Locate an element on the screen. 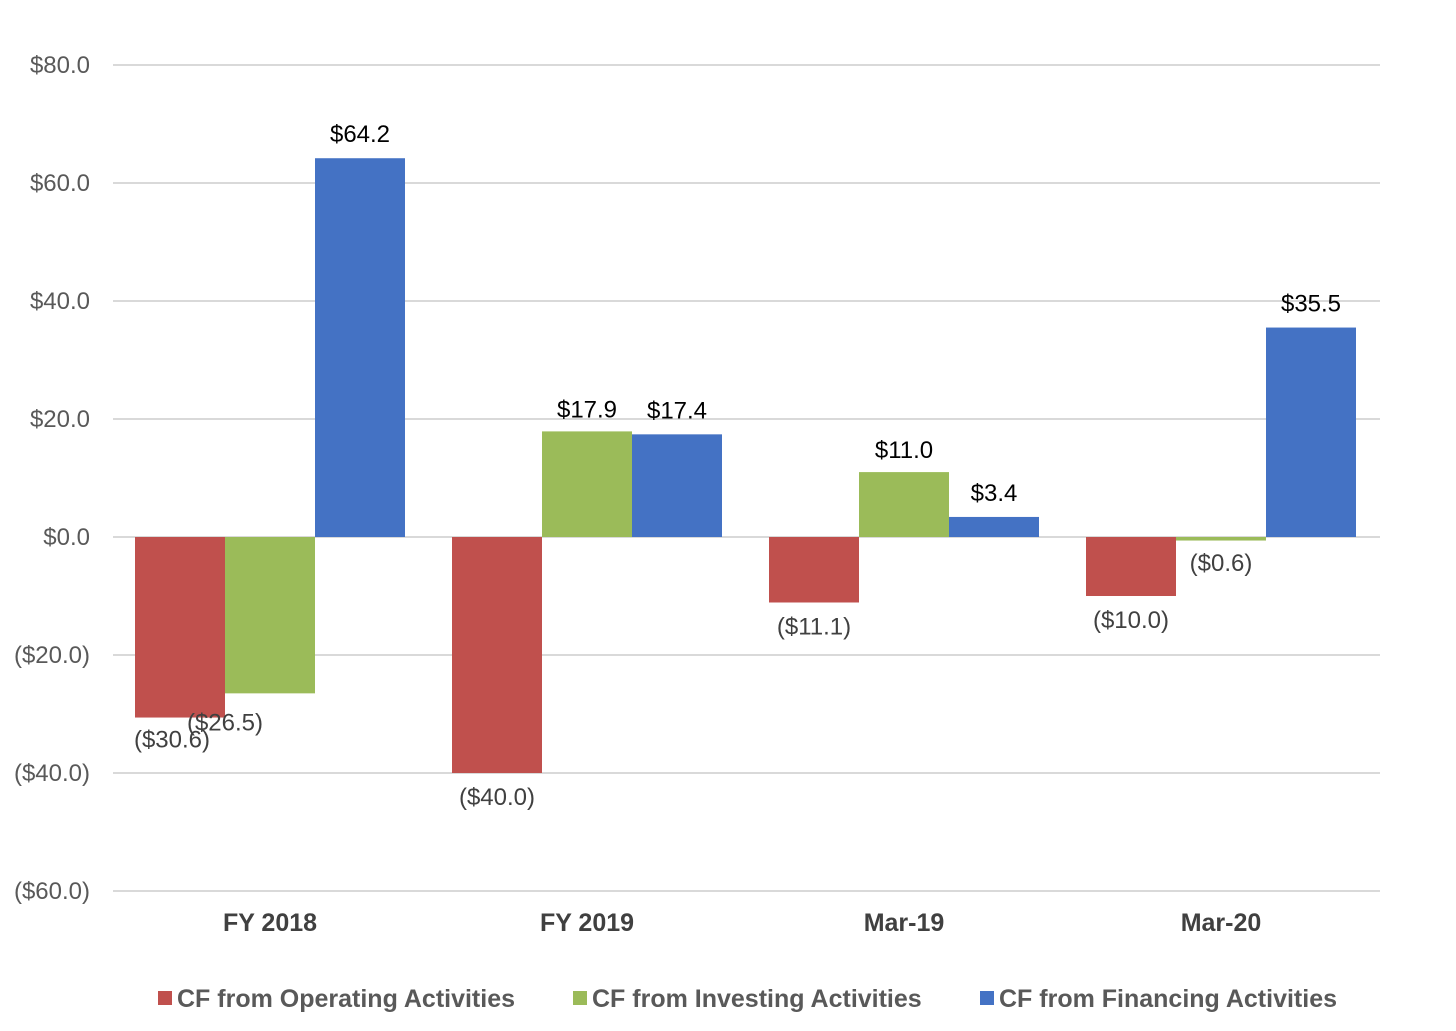 This screenshot has height=1031, width=1456. data-label-financing-0: $64.2 is located at coordinates (360, 134).